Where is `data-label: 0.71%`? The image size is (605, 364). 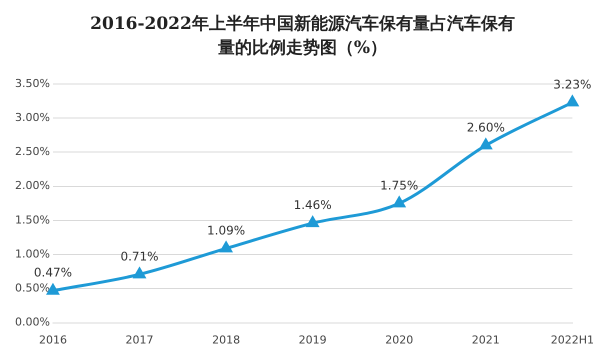 data-label: 0.71% is located at coordinates (139, 256).